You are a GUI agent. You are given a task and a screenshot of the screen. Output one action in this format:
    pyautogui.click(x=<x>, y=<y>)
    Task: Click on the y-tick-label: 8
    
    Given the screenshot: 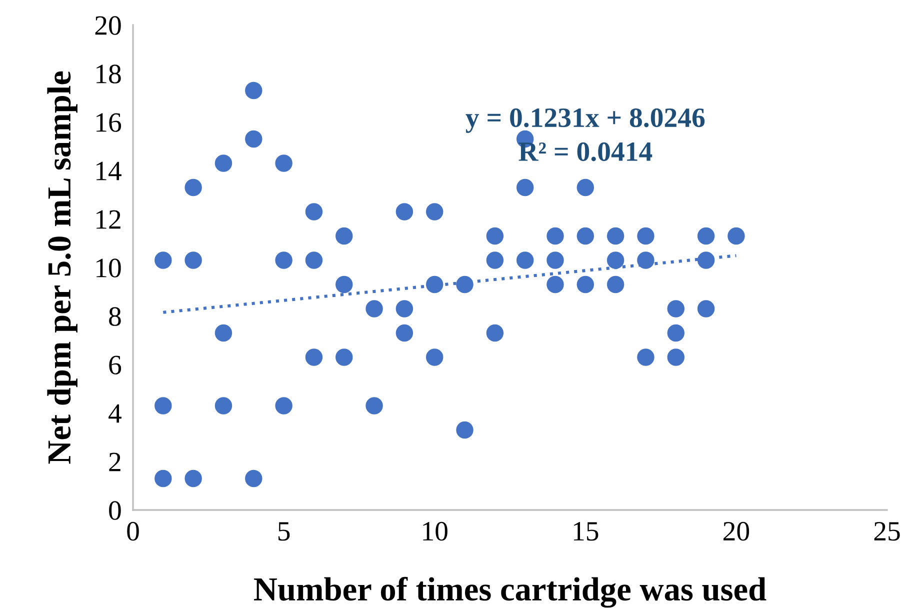 What is the action you would take?
    pyautogui.click(x=115, y=316)
    